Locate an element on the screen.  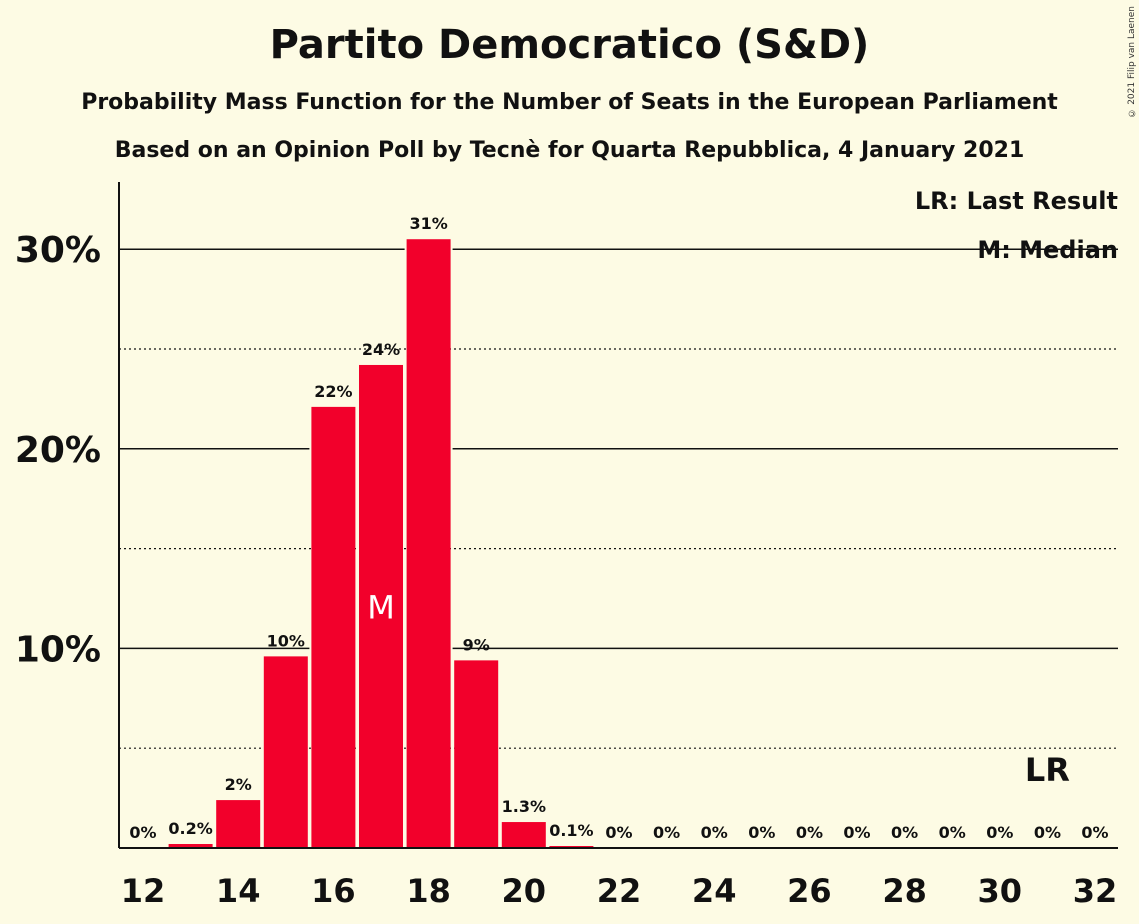
legend-last-result: LR: Last Result is located at coordinates (1016, 201).